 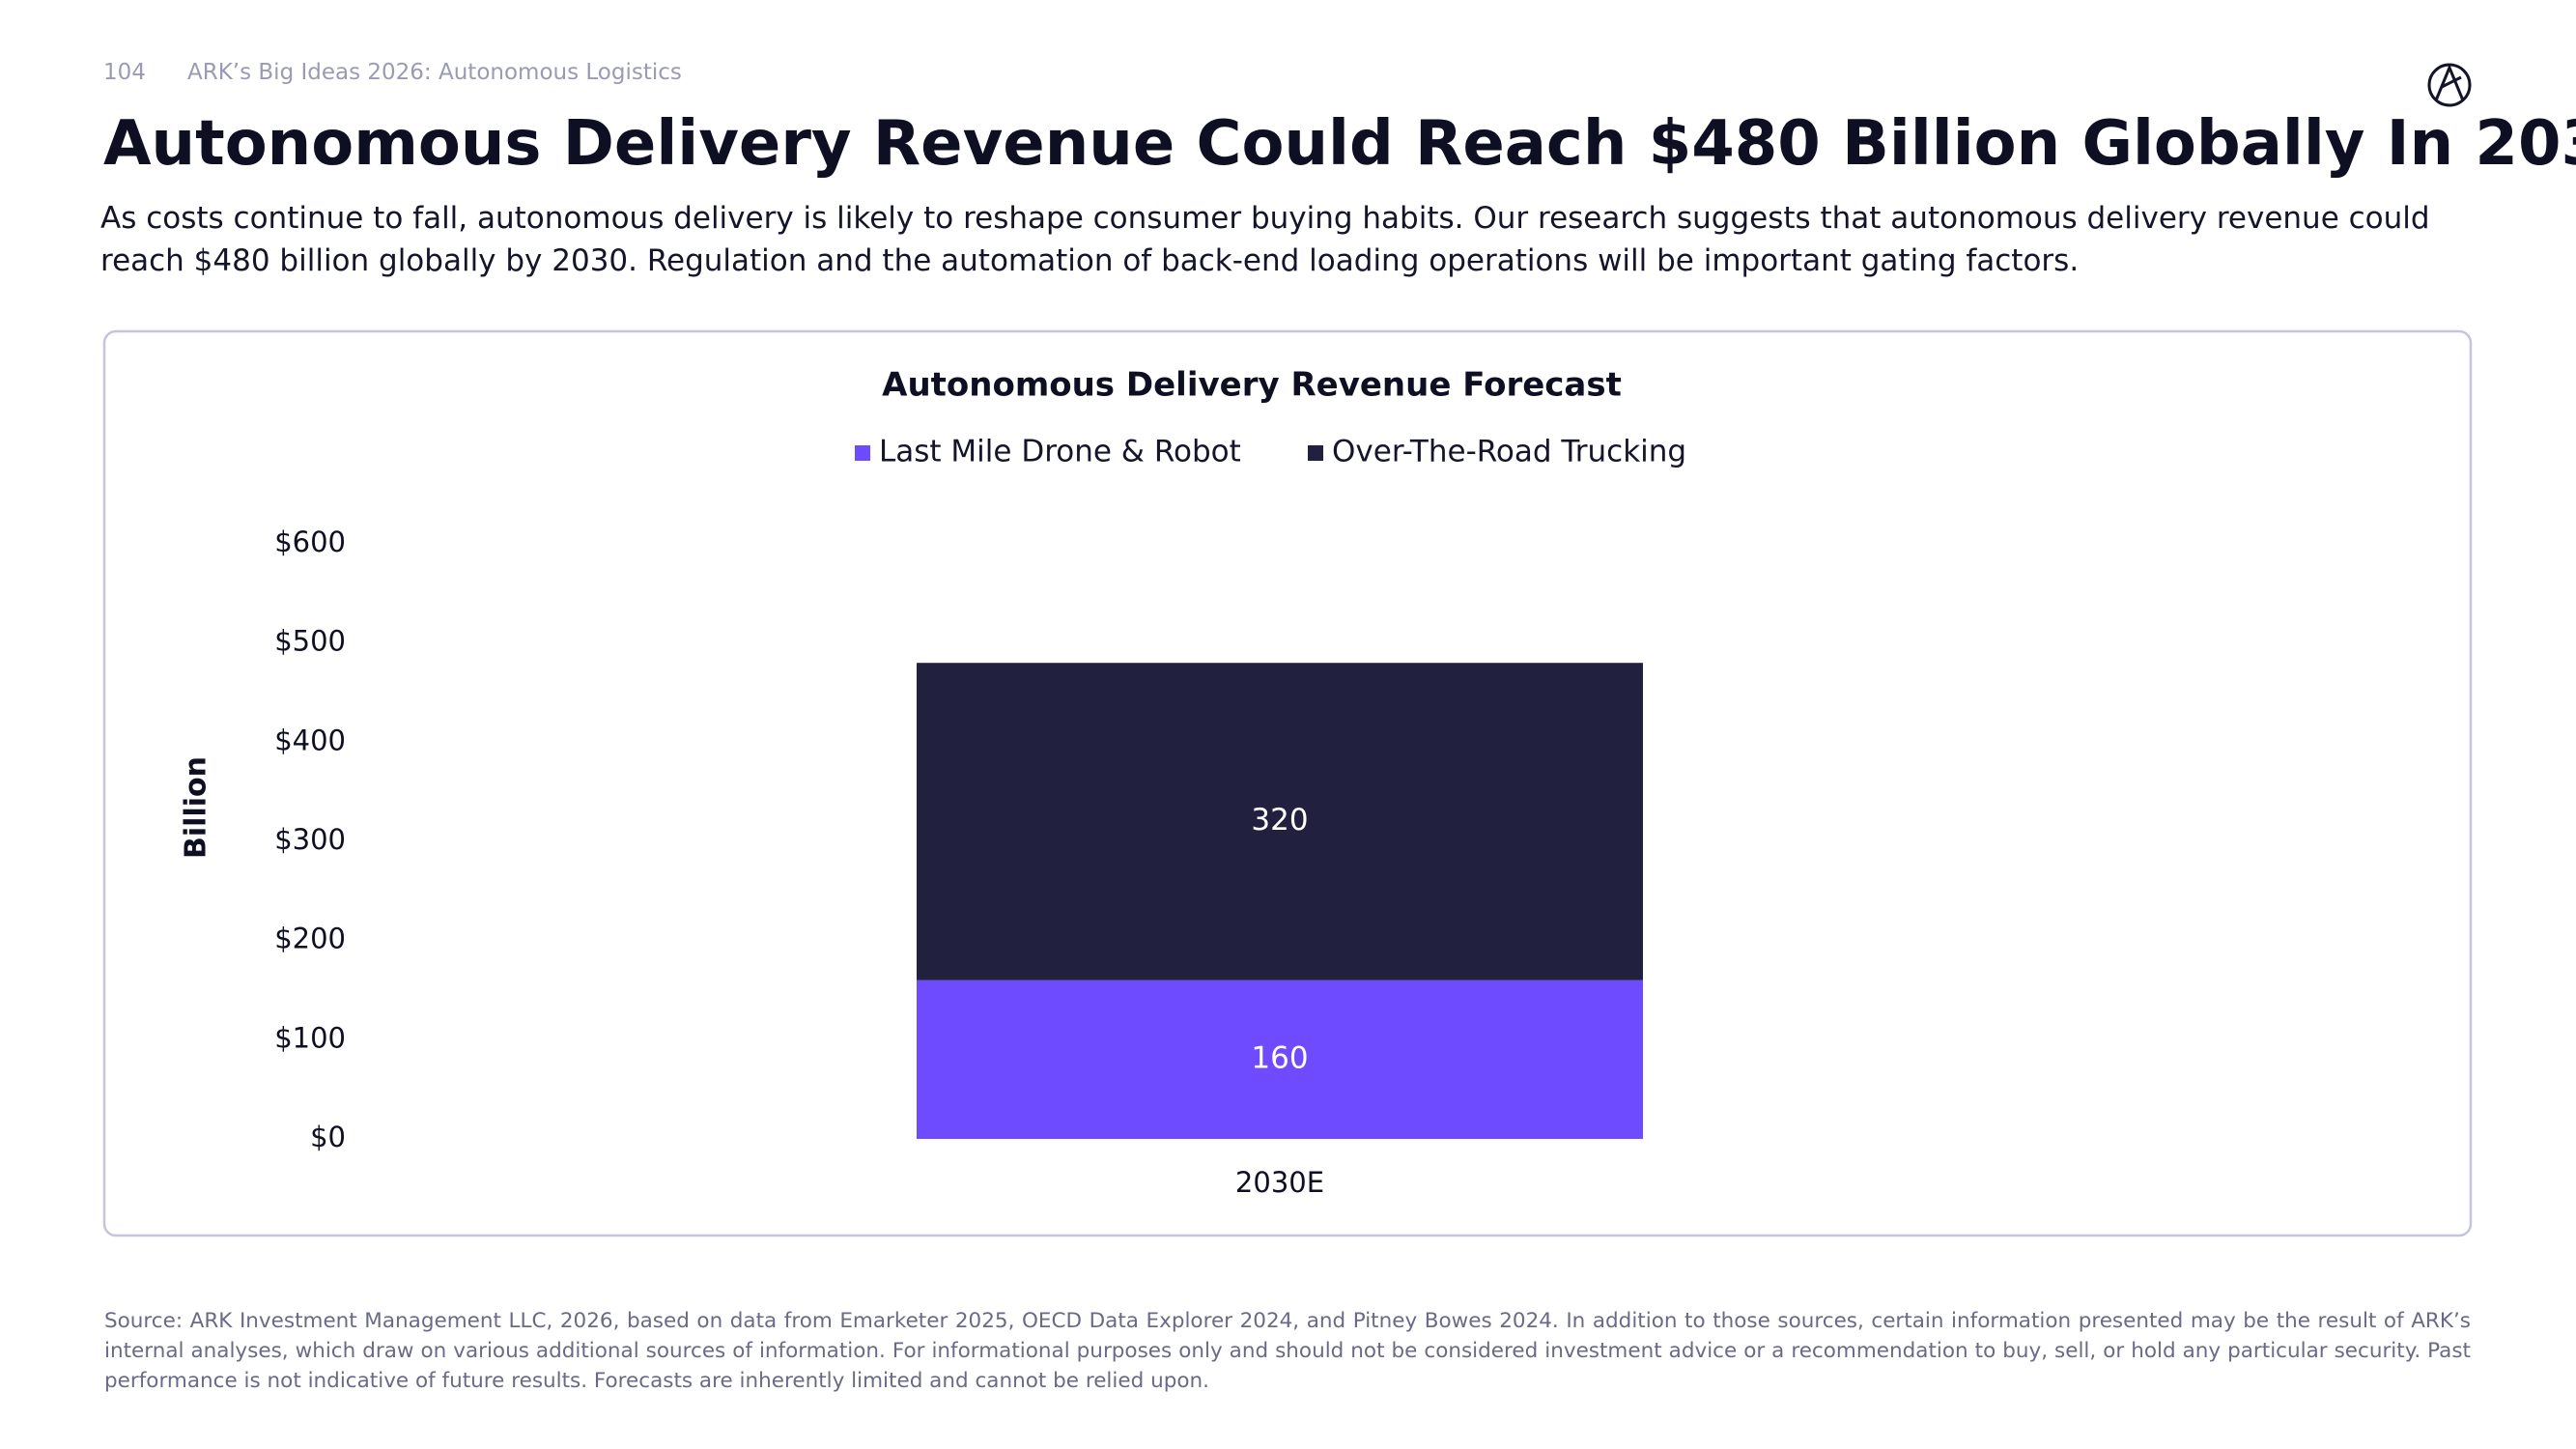 I want to click on chart-title: Autonomous Delivery Revenue Forecast, so click(x=1252, y=385).